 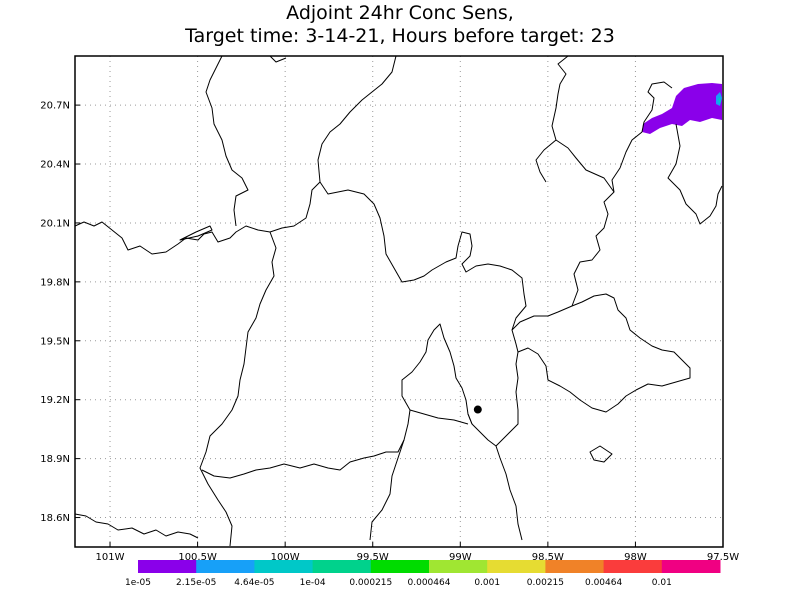 What do you see at coordinates (400, 13) in the screenshot?
I see `title-line-1: Adjoint 24hr Conc Sens,` at bounding box center [400, 13].